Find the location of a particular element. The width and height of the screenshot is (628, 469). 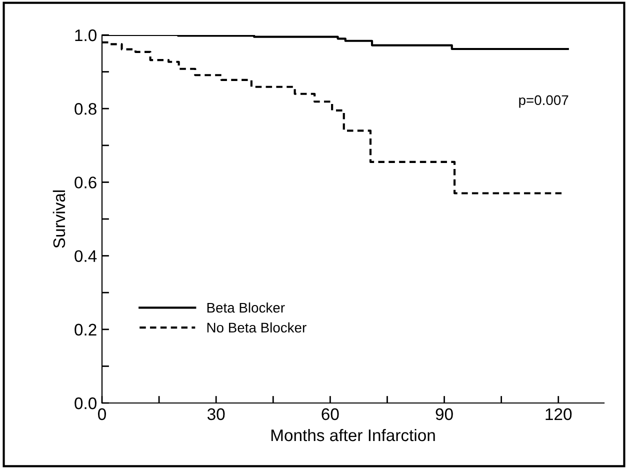

annotation: p=0.007 is located at coordinates (543, 101).